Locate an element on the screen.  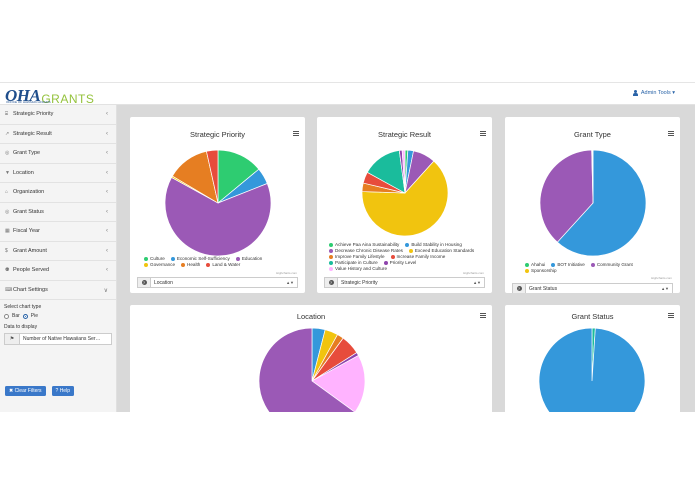
oha-grants-logo: OHA GRANTS is located at coordinates (49, 96).